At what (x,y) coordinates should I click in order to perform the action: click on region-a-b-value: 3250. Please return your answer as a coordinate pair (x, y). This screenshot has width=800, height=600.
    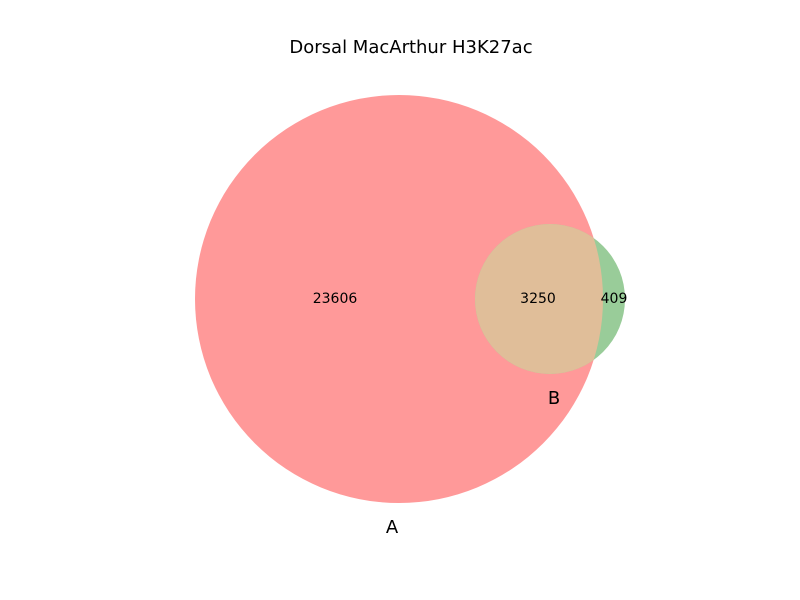
    Looking at the image, I should click on (538, 299).